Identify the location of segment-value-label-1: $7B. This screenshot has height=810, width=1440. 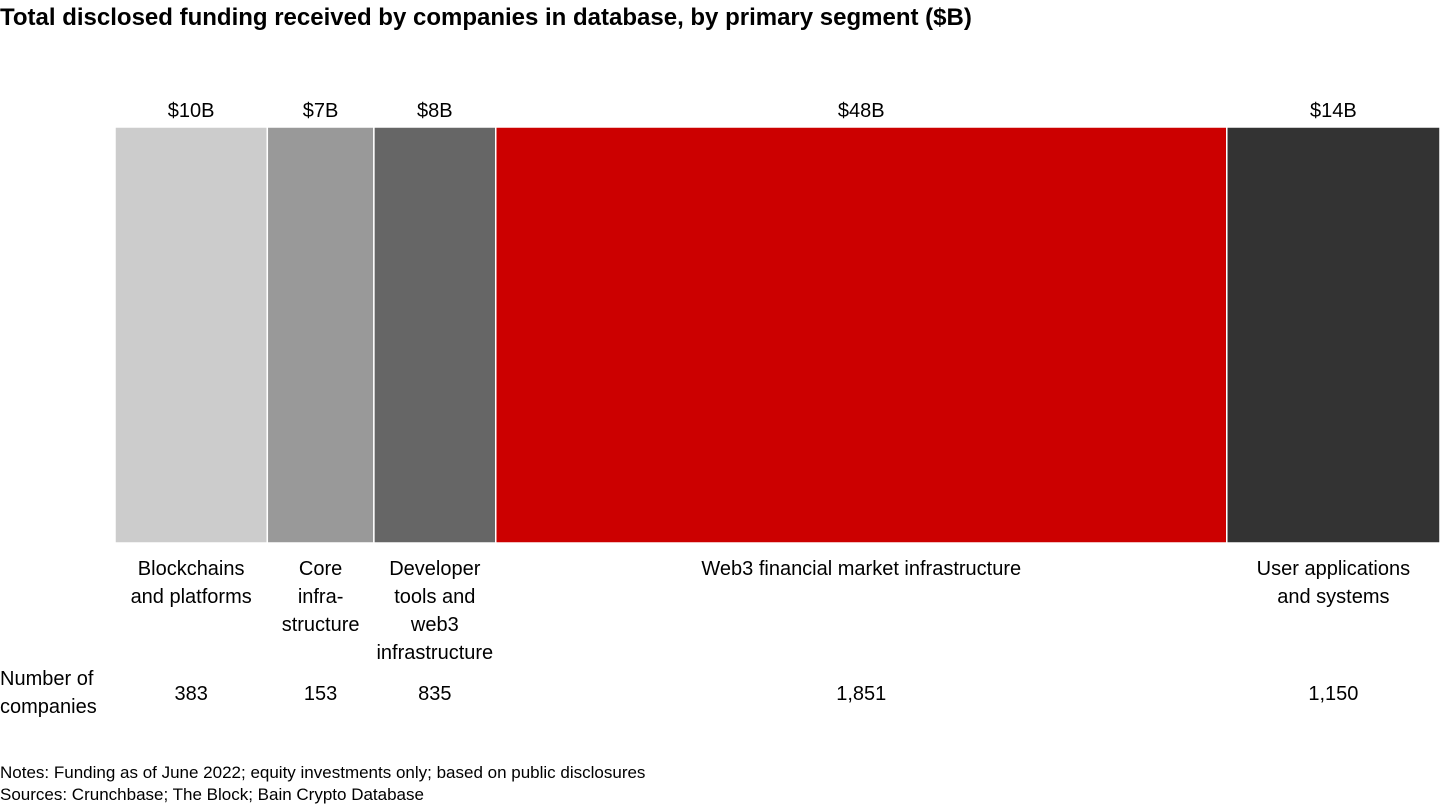
(321, 111).